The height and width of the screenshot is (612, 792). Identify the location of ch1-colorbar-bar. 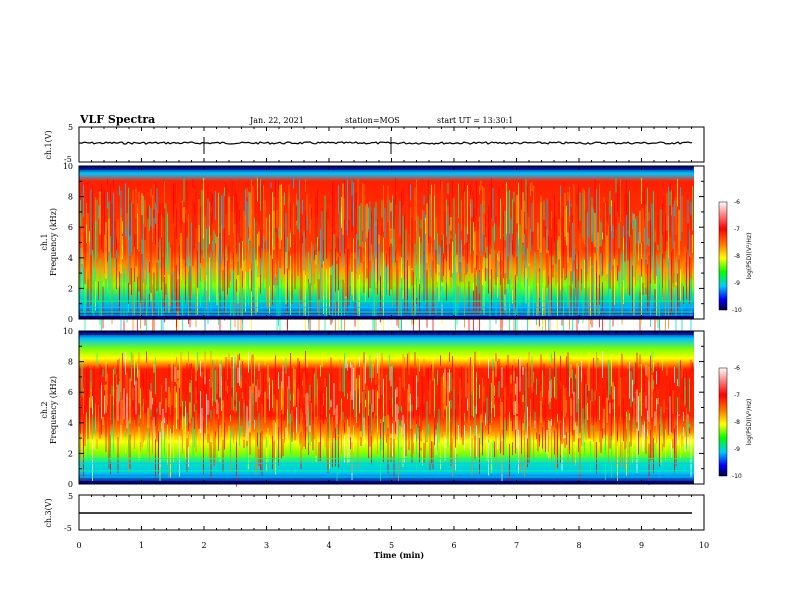
(723, 256).